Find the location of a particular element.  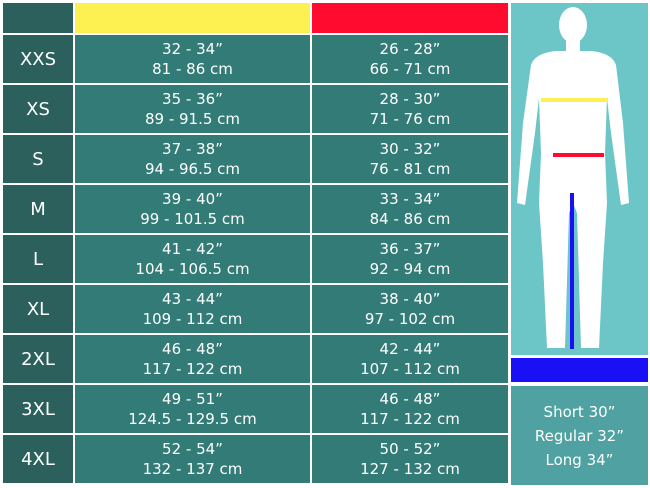

inseam-color-bar is located at coordinates (579, 370).